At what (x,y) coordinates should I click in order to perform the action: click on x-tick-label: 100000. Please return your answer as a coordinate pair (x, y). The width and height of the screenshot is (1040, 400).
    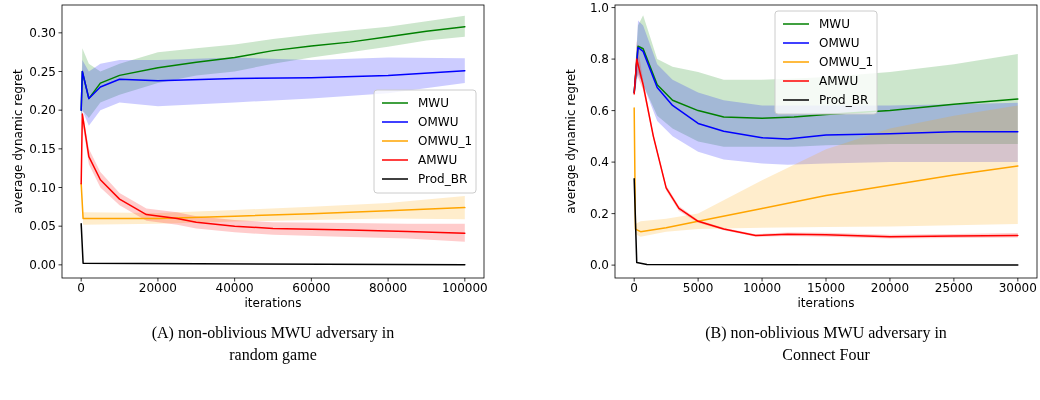
    Looking at the image, I should click on (464, 288).